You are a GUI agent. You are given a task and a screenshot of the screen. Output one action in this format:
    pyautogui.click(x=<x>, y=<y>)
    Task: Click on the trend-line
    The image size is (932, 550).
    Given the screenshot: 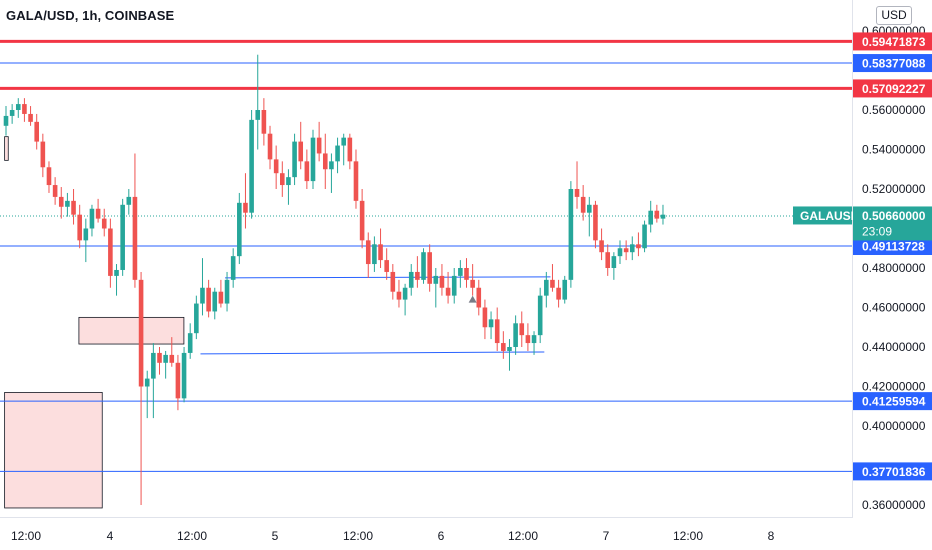 What is the action you would take?
    pyautogui.click(x=372, y=353)
    